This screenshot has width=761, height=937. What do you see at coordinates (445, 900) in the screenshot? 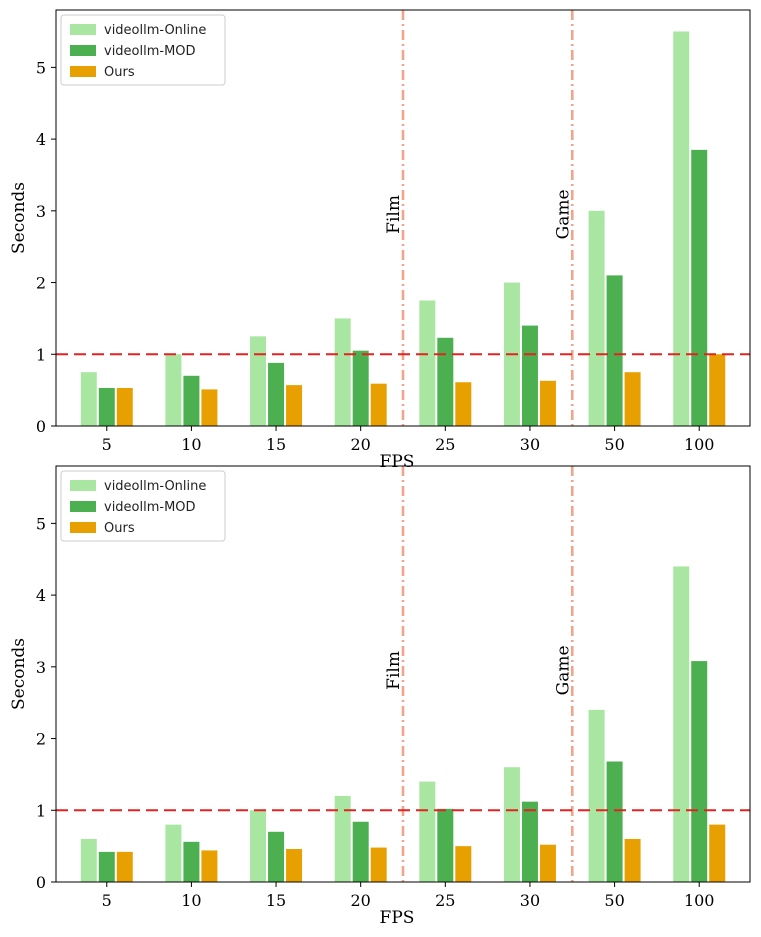
I see `x-tick-label: 25` at bounding box center [445, 900].